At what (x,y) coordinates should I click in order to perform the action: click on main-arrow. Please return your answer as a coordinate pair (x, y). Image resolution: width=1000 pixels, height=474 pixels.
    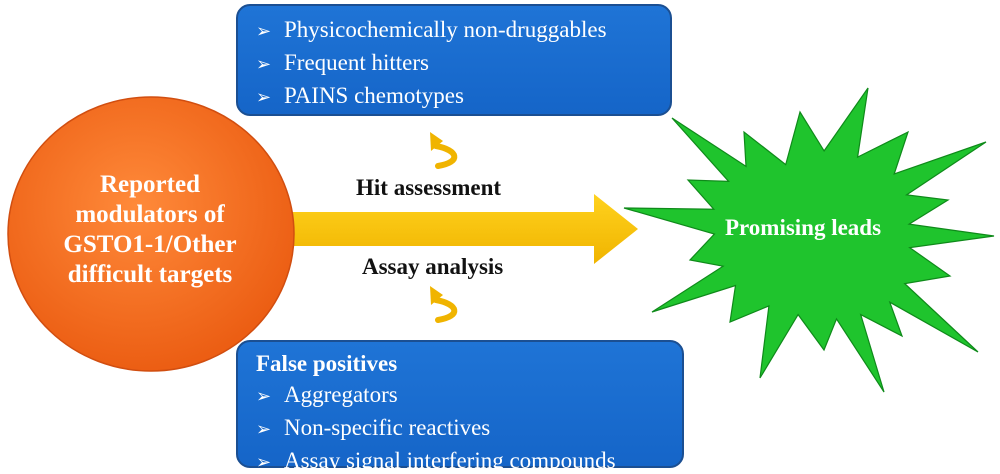
    Looking at the image, I should click on (453, 229).